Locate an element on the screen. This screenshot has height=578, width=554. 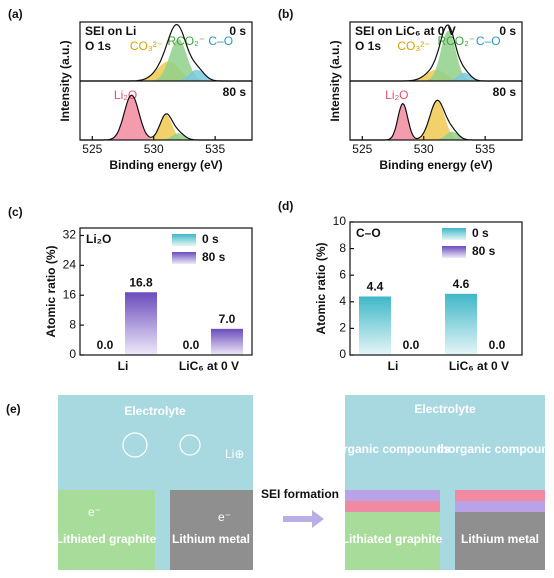
y-tick-label: 32 is located at coordinates (70, 235).